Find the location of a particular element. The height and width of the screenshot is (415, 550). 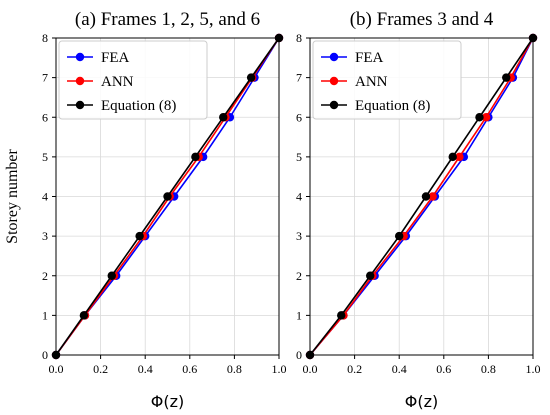

y-axis-label: Storey number is located at coordinates (12, 196).